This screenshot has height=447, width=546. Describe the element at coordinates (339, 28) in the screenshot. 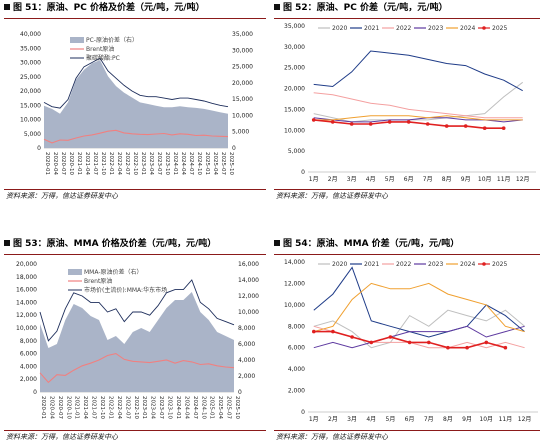

I see `legend-label: 2020` at that location.